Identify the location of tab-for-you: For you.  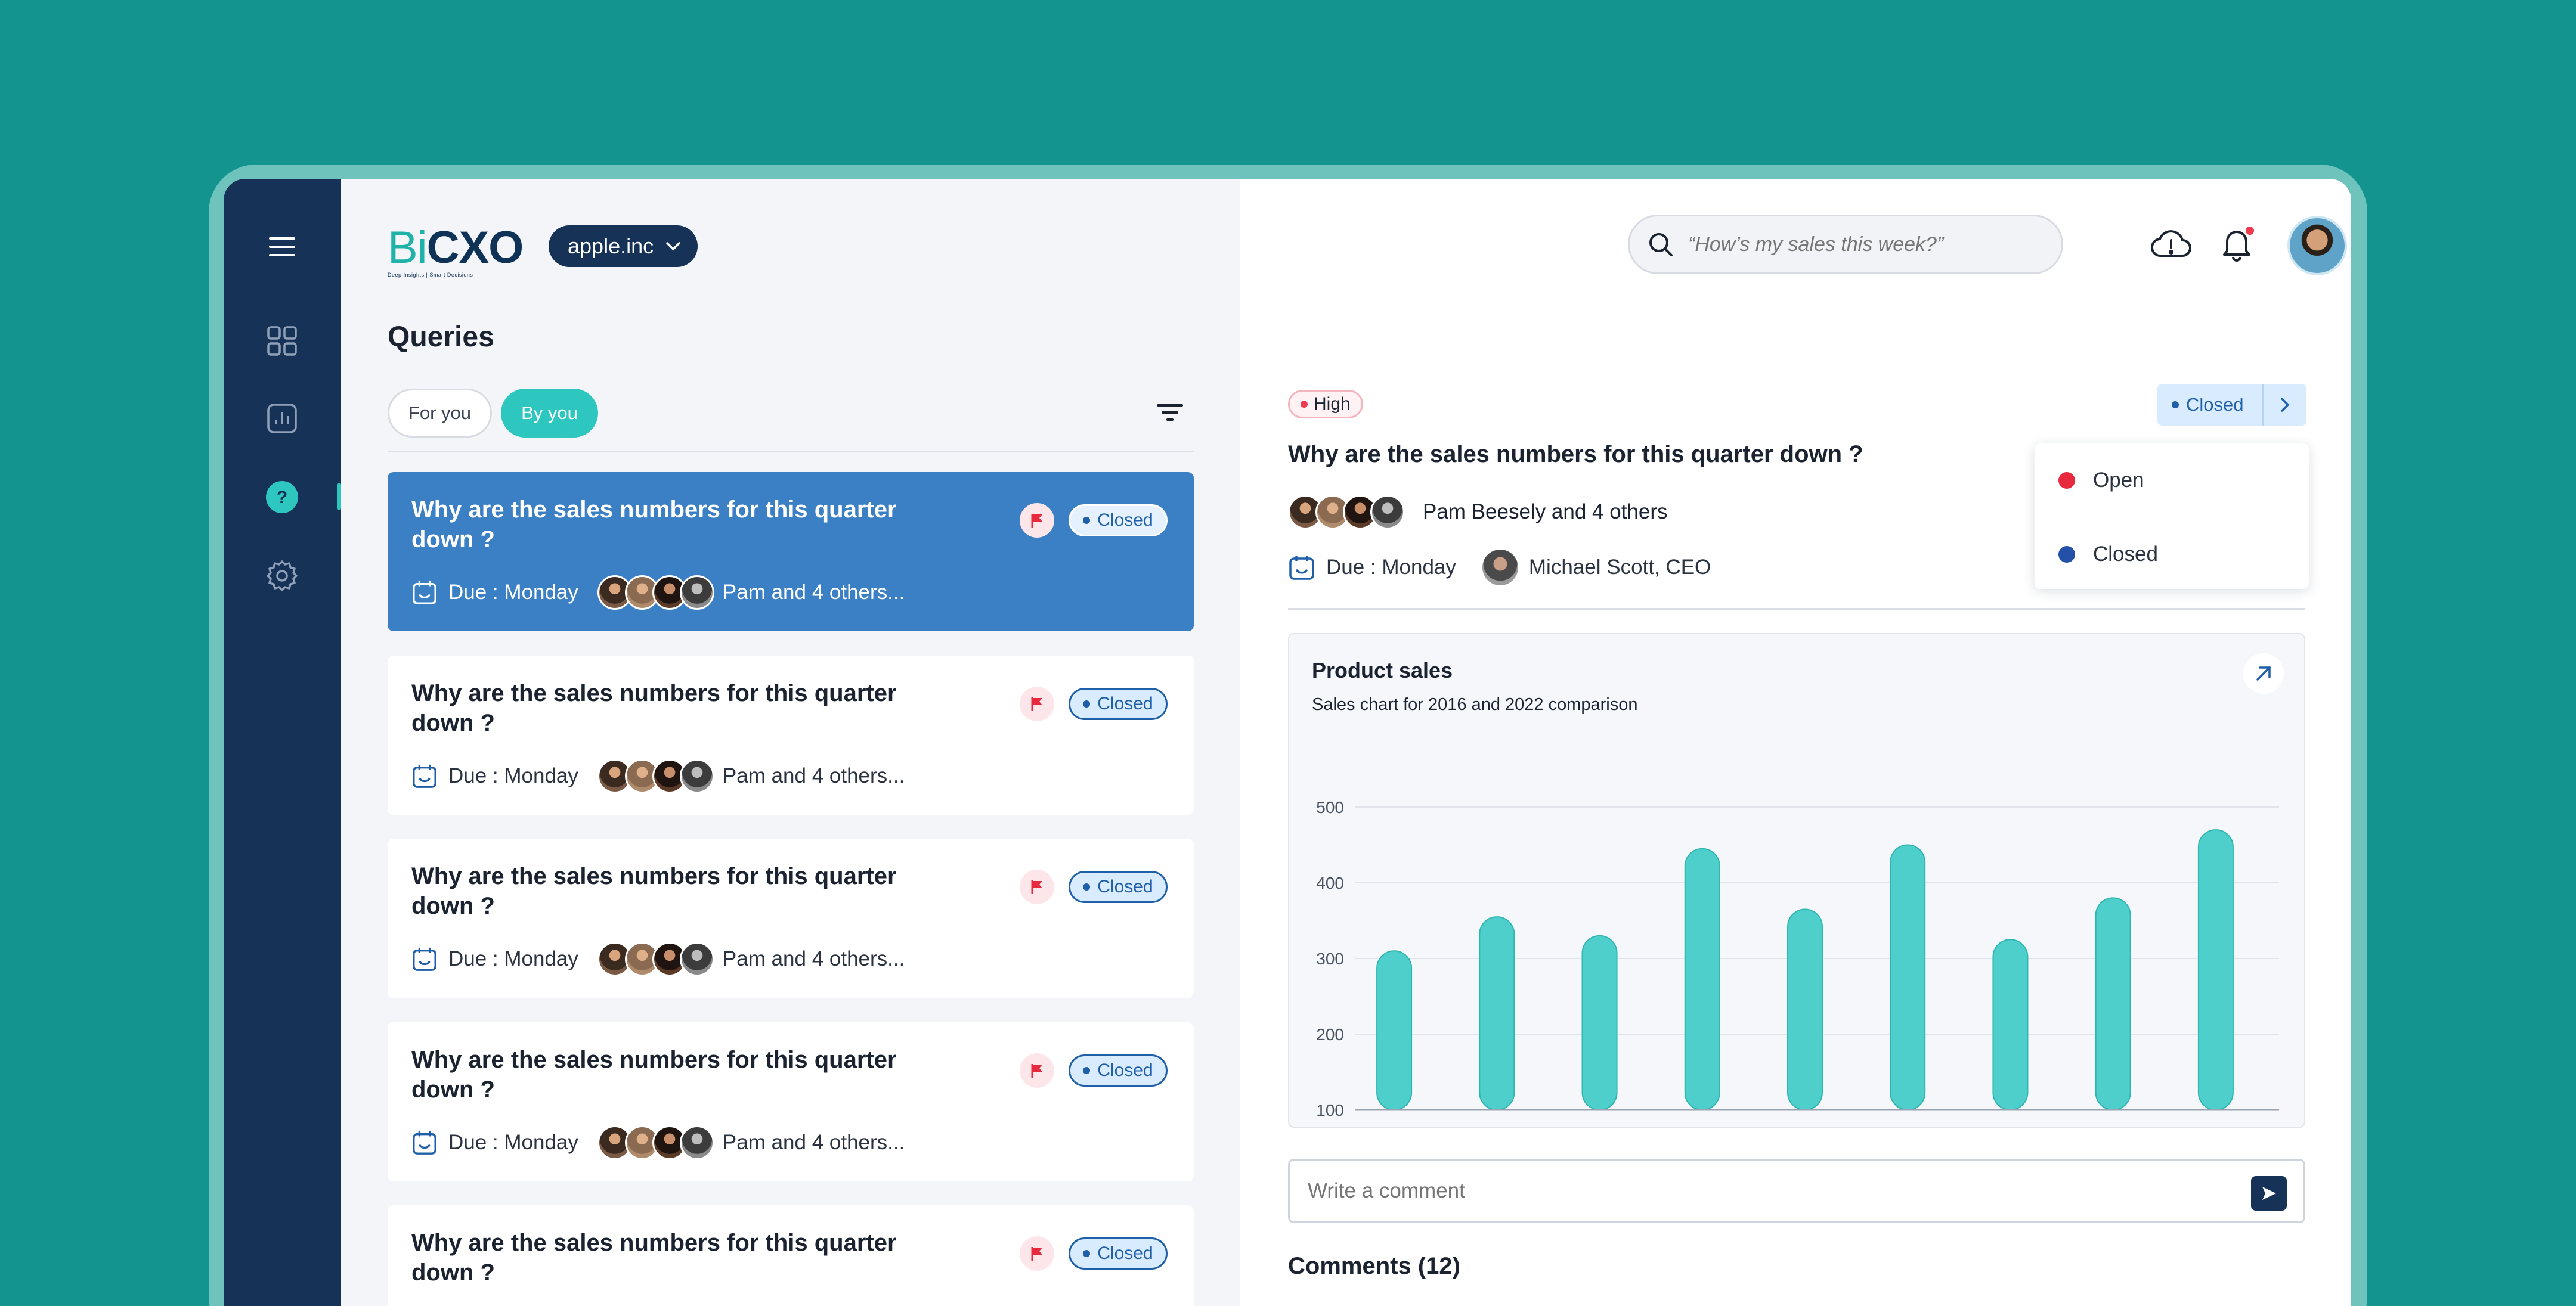
(440, 414).